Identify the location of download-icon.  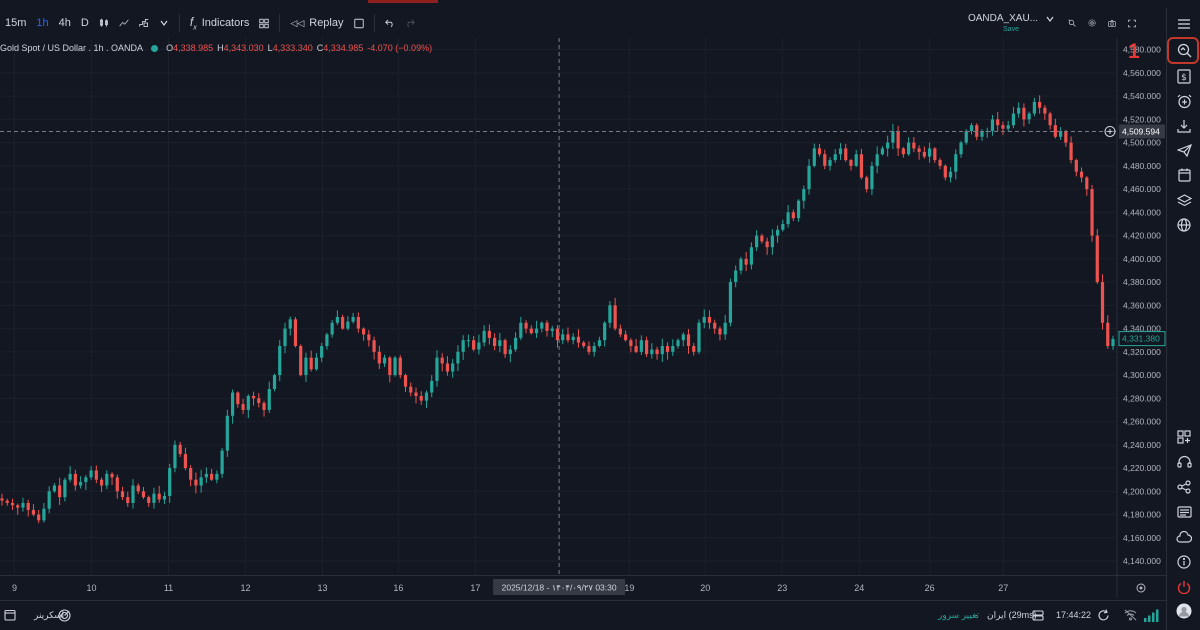
(1183, 126).